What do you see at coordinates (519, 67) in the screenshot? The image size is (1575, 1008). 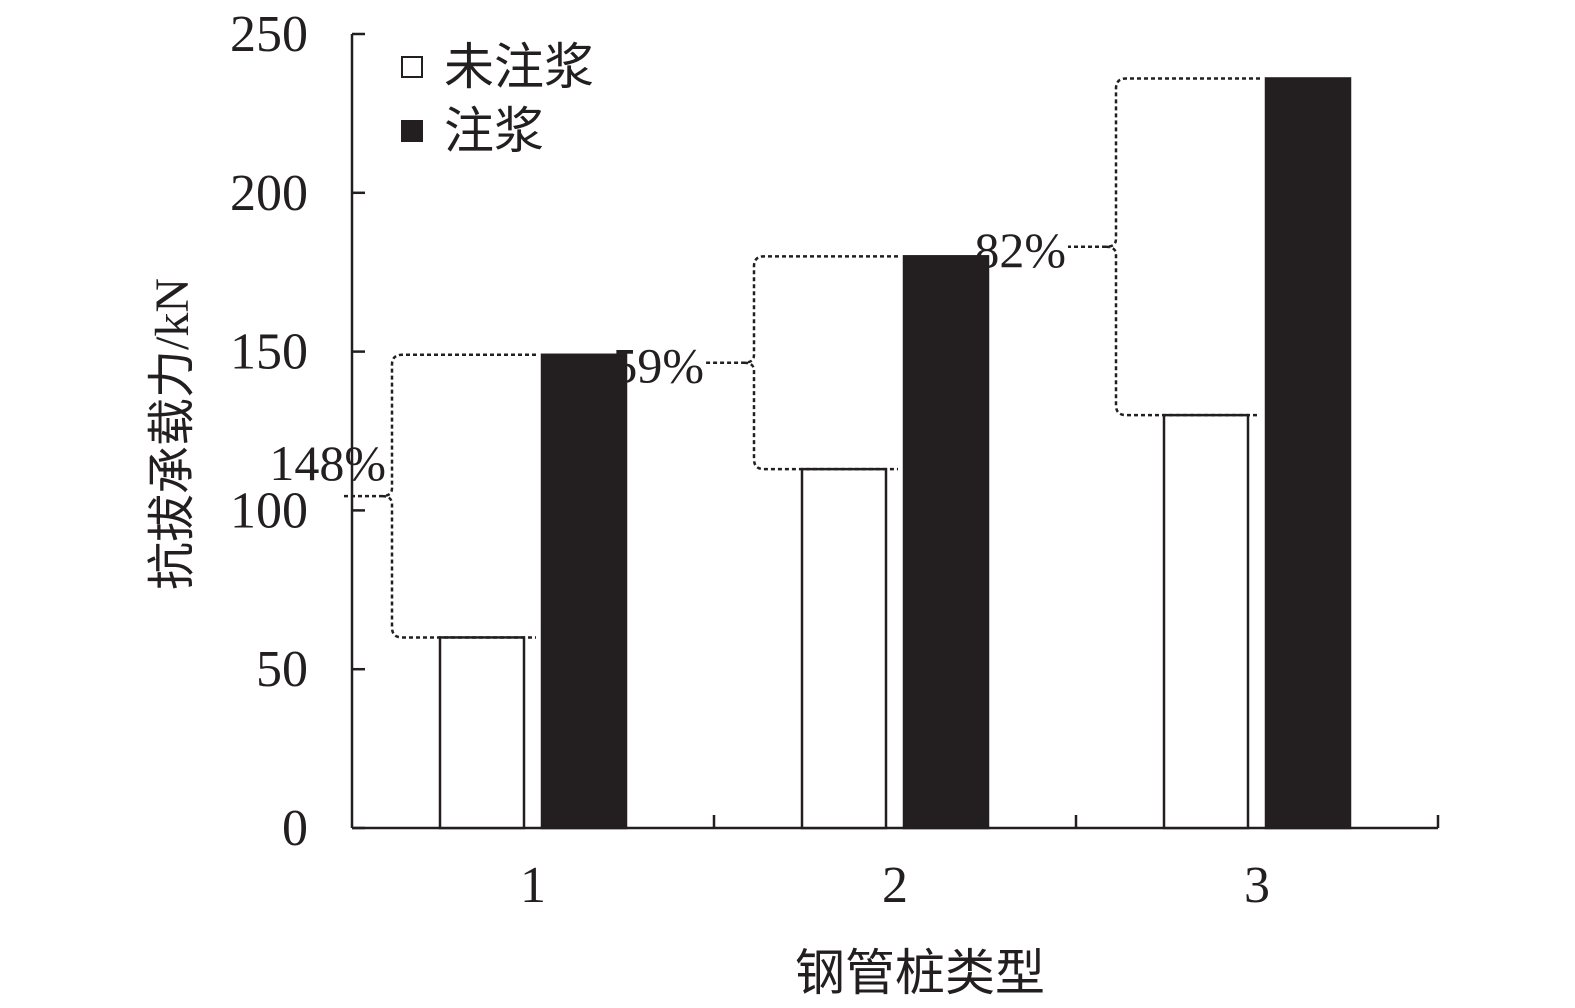 I see `legend-label-ungrouted: 未注浆` at bounding box center [519, 67].